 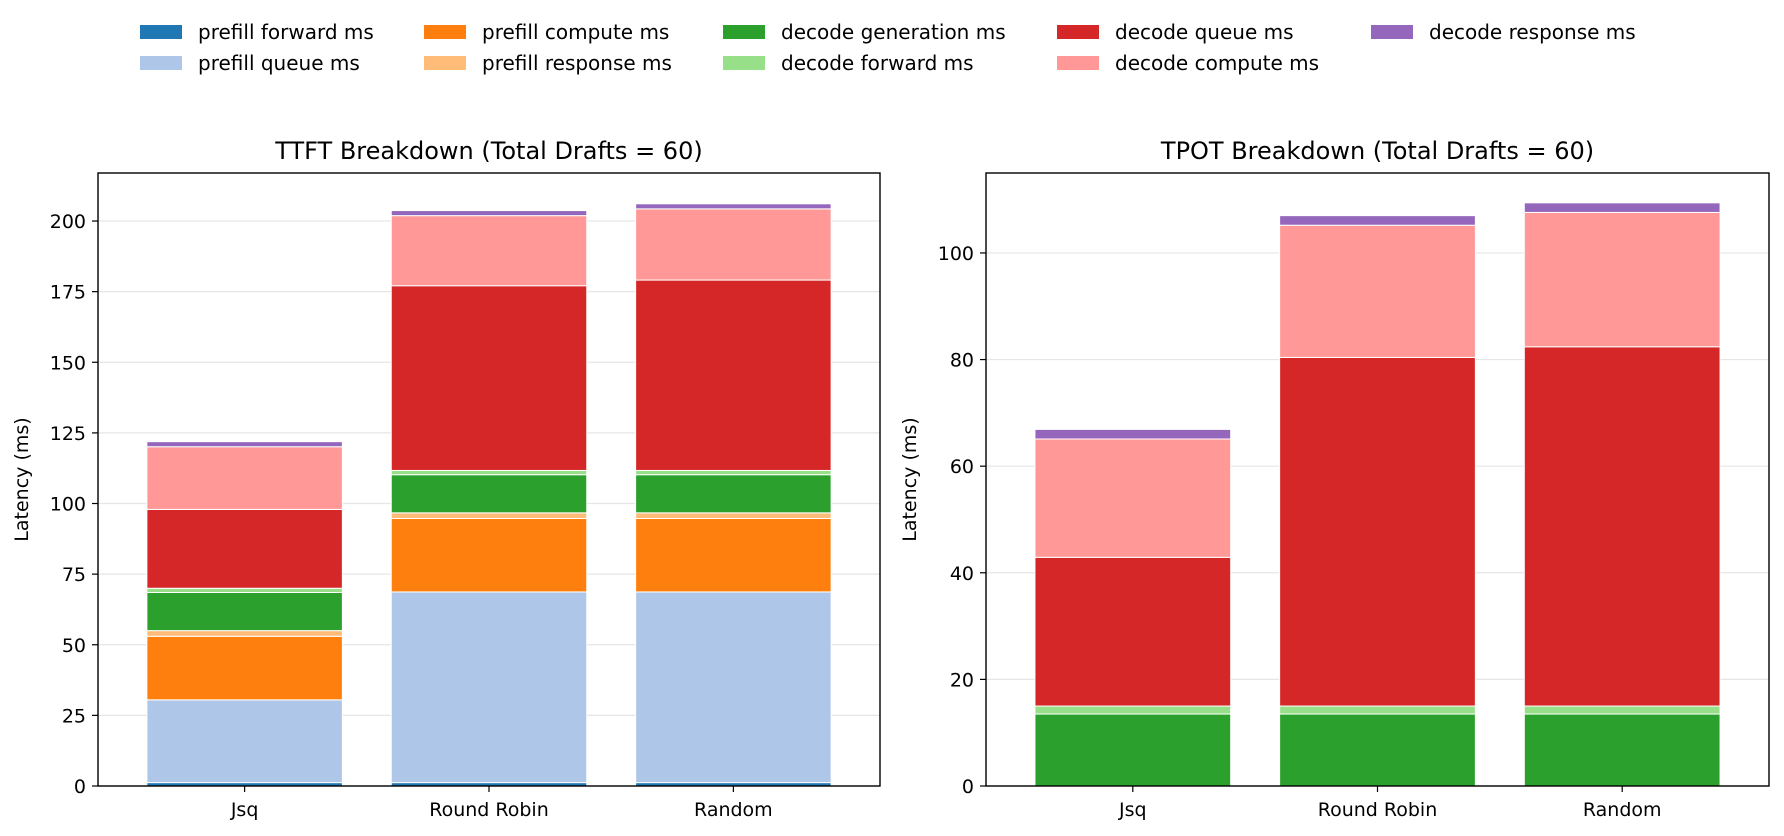 I want to click on legend-item-decode-response-ms: decode response ms, so click(x=1503, y=32).